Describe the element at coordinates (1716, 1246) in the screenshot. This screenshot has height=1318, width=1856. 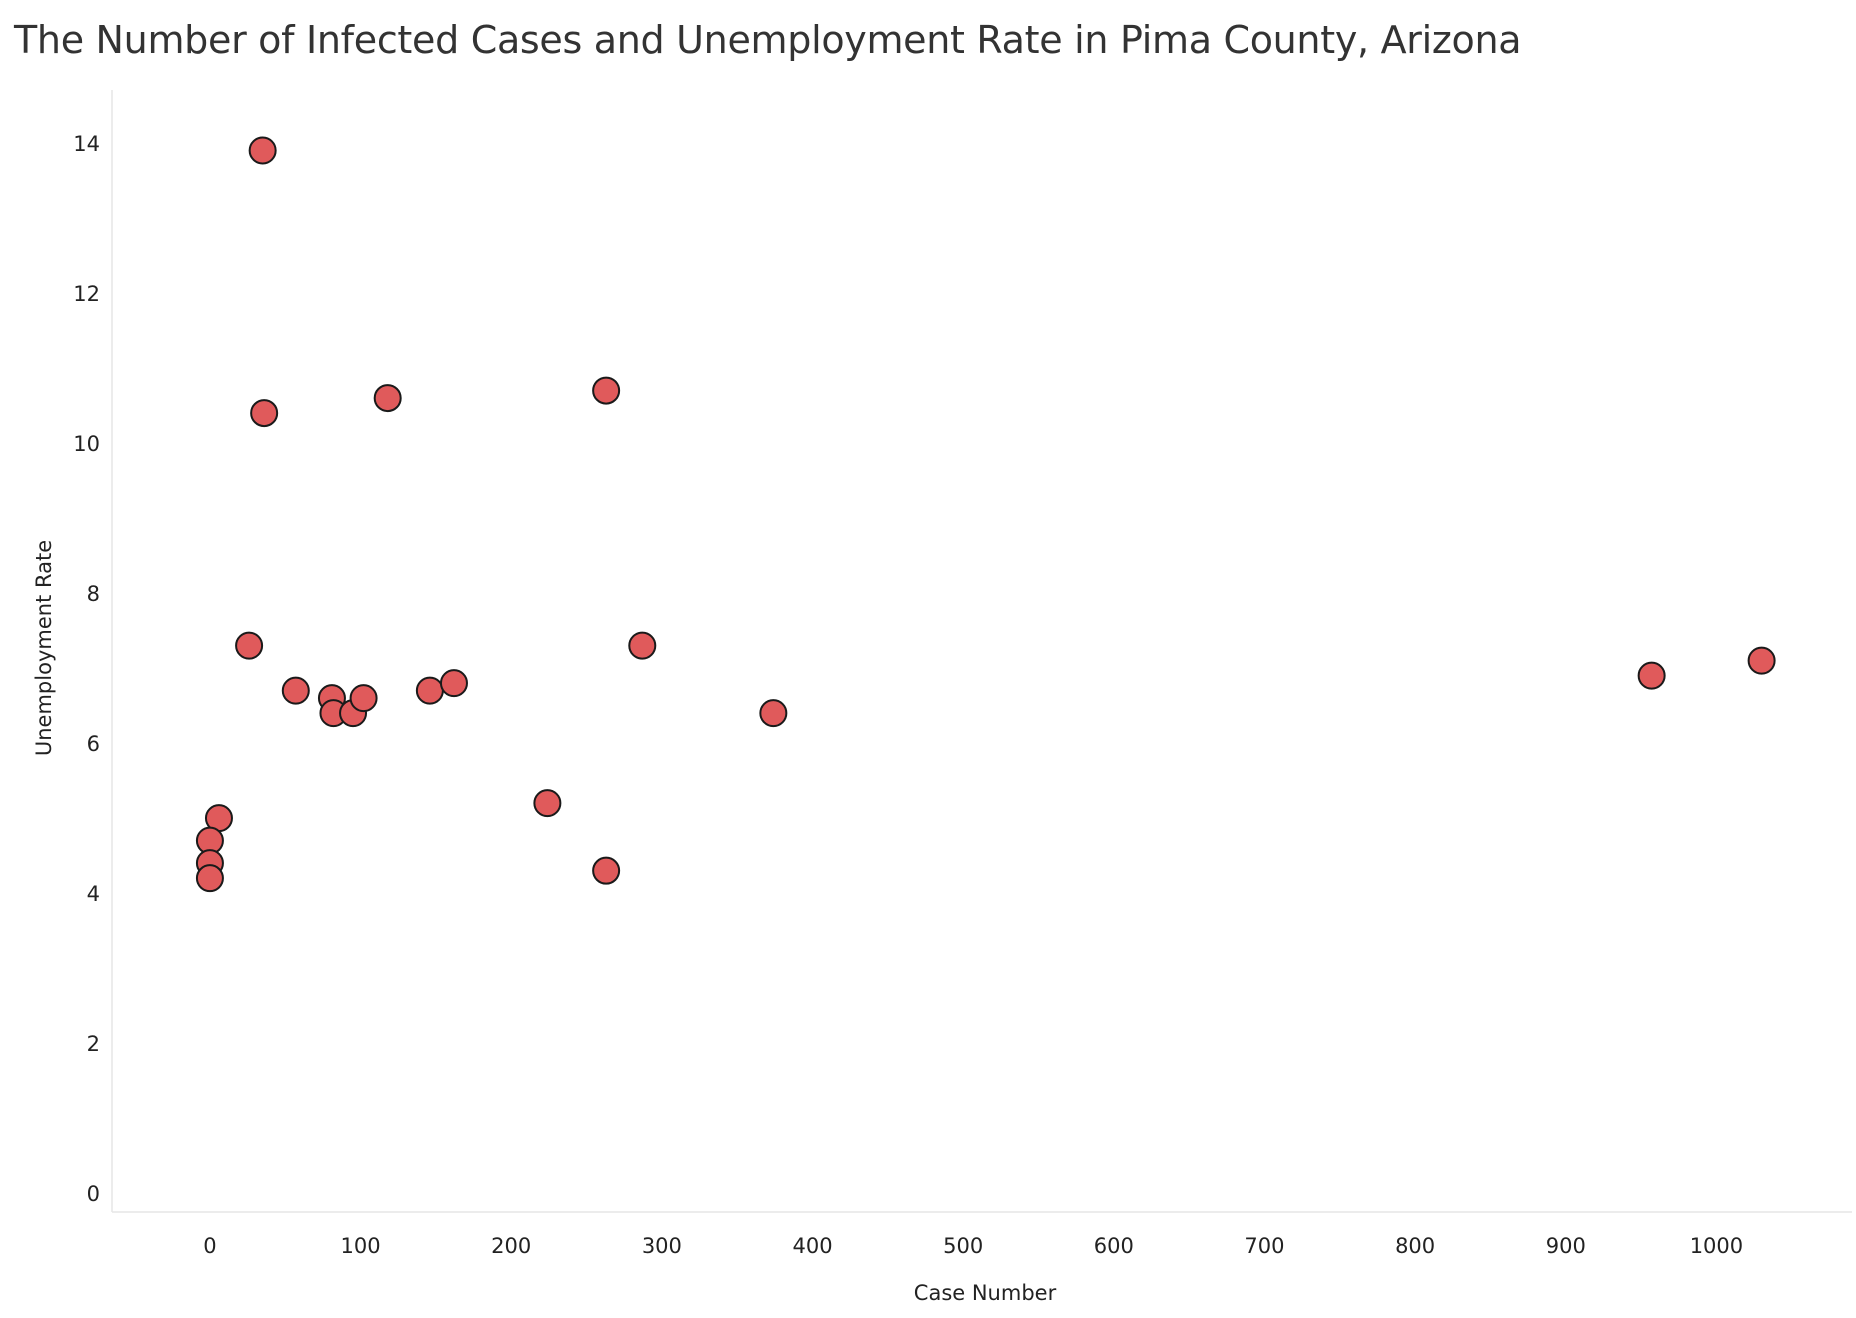
I see `x-tick-label: 1000` at that location.